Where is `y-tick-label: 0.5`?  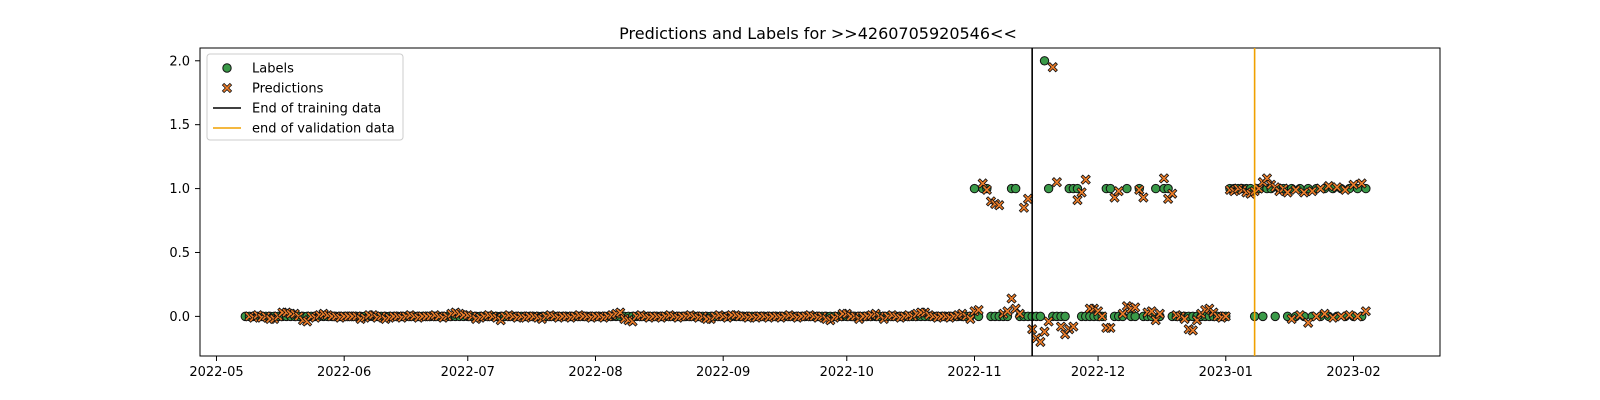
y-tick-label: 0.5 is located at coordinates (179, 253).